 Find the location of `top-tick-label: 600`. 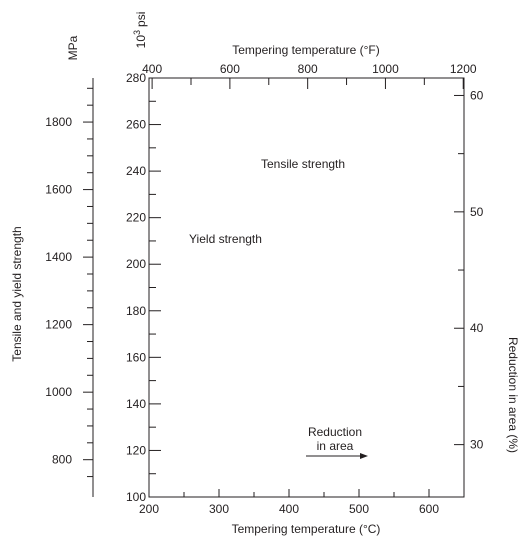

top-tick-label: 600 is located at coordinates (230, 69).